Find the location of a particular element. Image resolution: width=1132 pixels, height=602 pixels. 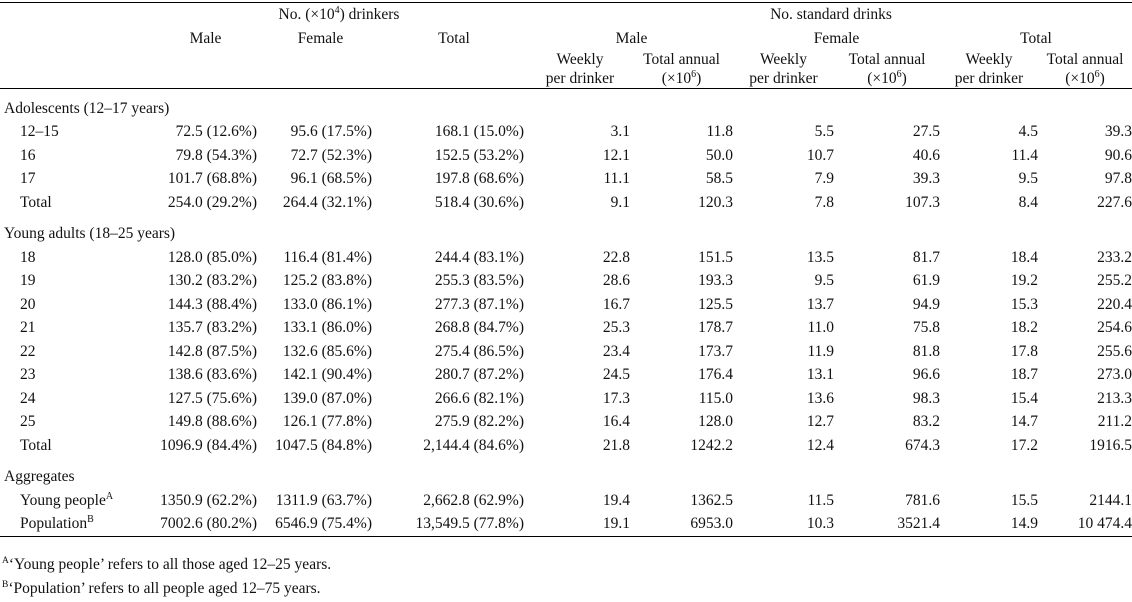

total-drinkers-cell: 197.8 (68.6%) is located at coordinates (479, 179).